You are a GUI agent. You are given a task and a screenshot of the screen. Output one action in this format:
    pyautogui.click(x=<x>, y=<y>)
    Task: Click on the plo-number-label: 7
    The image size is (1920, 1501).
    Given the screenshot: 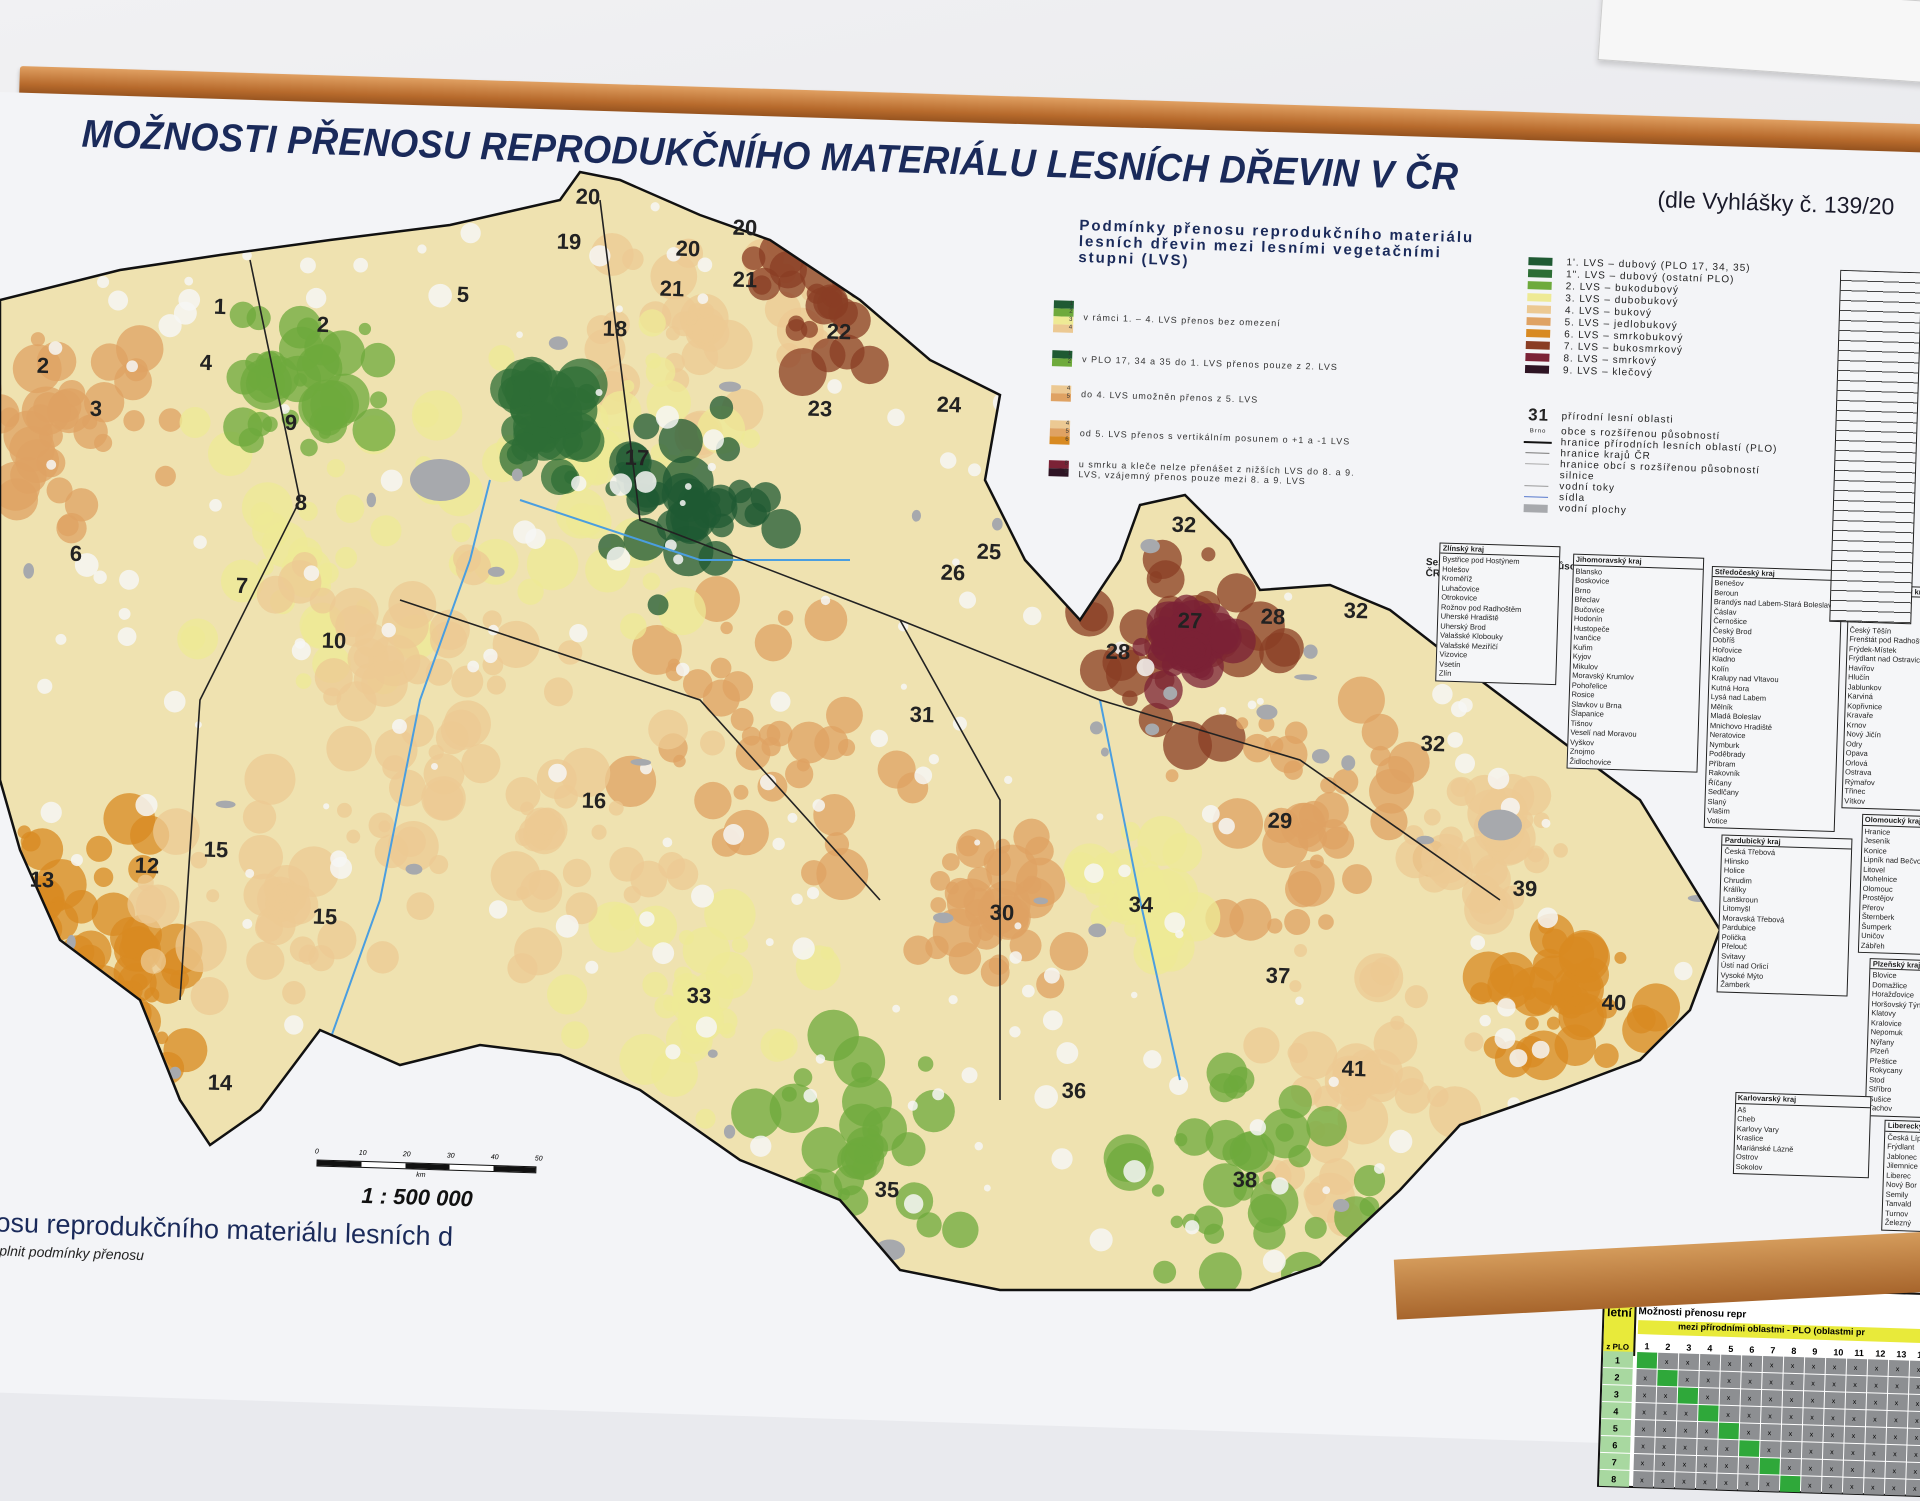 What is the action you would take?
    pyautogui.click(x=241, y=585)
    